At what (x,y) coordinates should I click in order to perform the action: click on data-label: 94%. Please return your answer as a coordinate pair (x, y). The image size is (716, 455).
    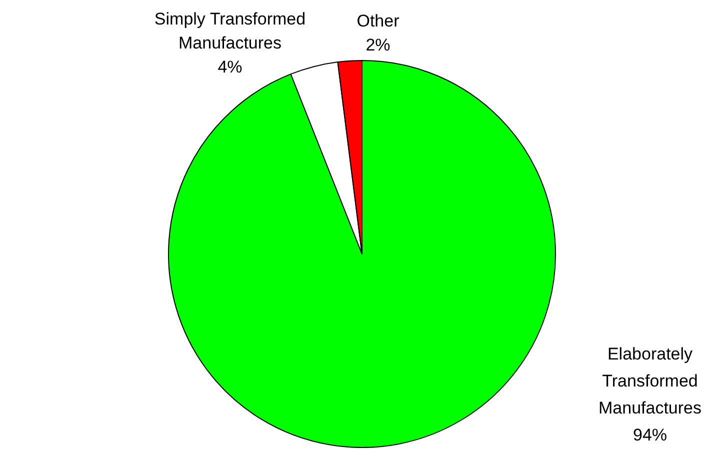
    Looking at the image, I should click on (650, 435).